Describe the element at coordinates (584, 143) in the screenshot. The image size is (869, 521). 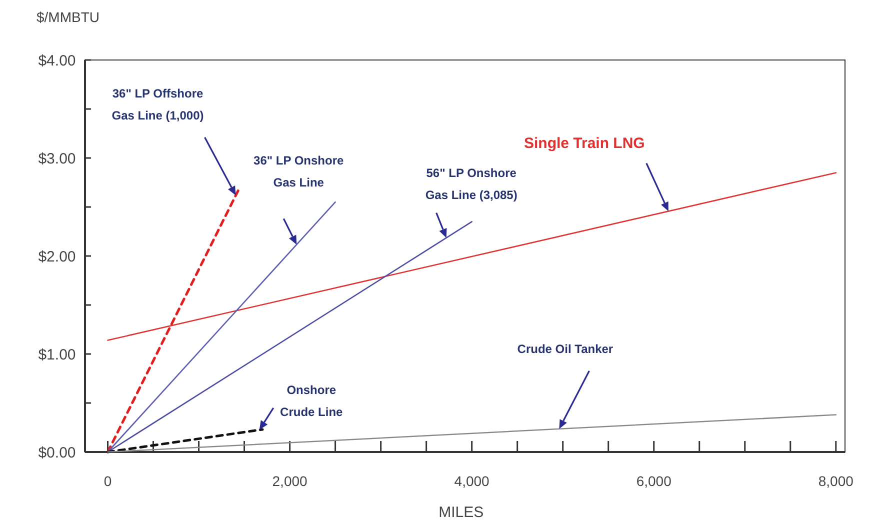
I see `text: Single Train LNG` at that location.